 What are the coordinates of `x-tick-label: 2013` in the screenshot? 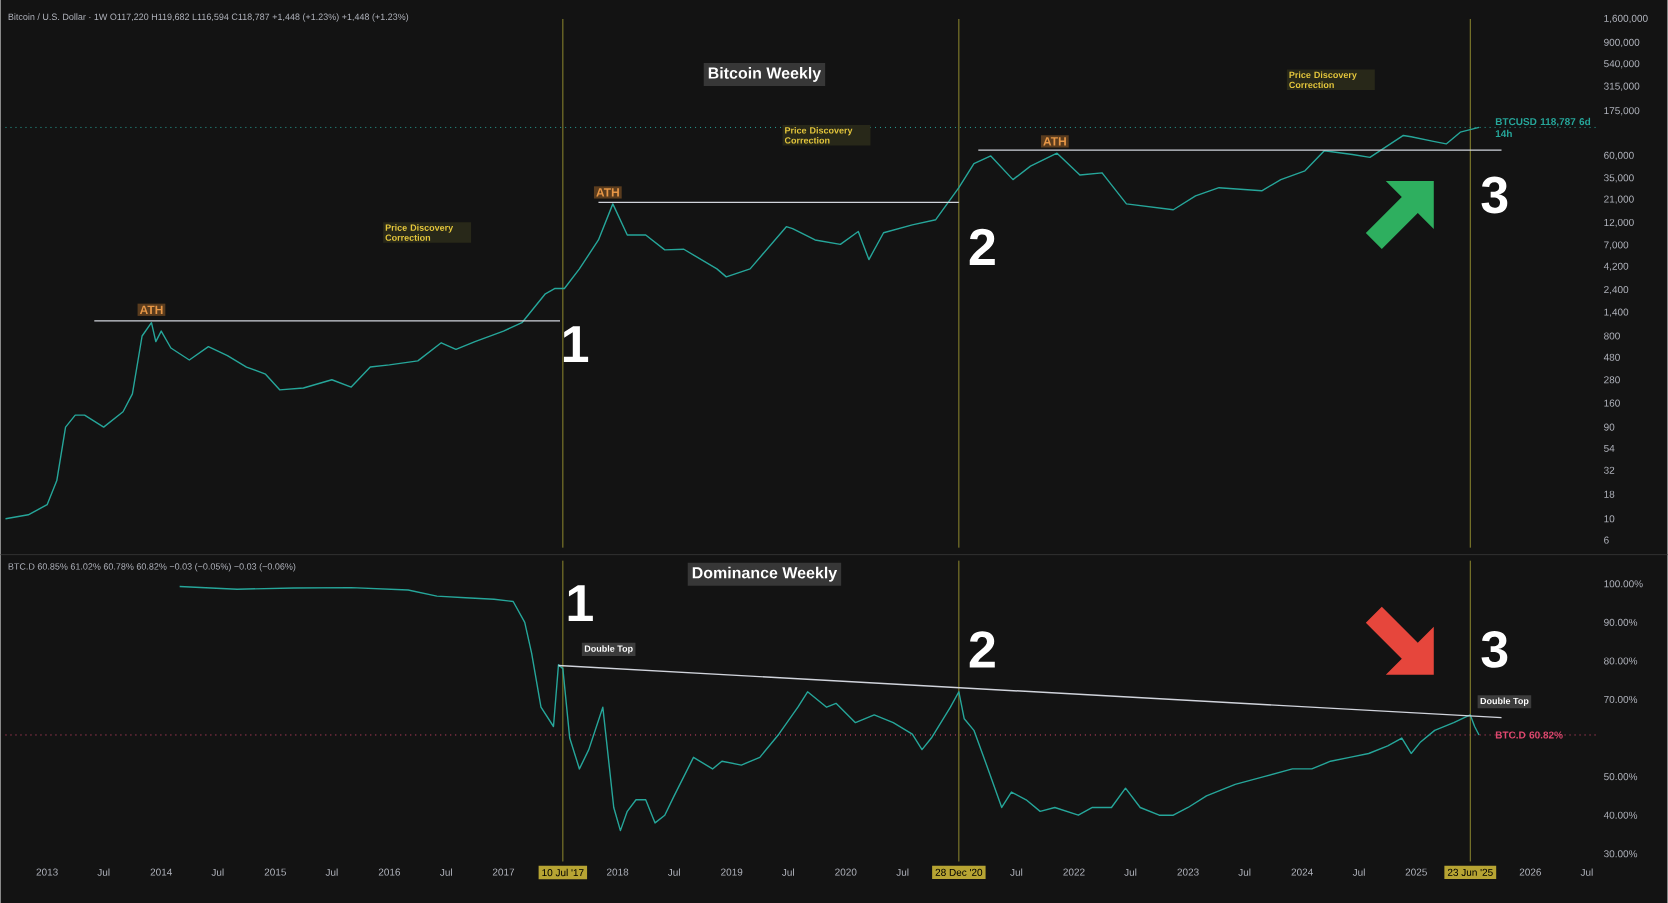 It's located at (47, 872).